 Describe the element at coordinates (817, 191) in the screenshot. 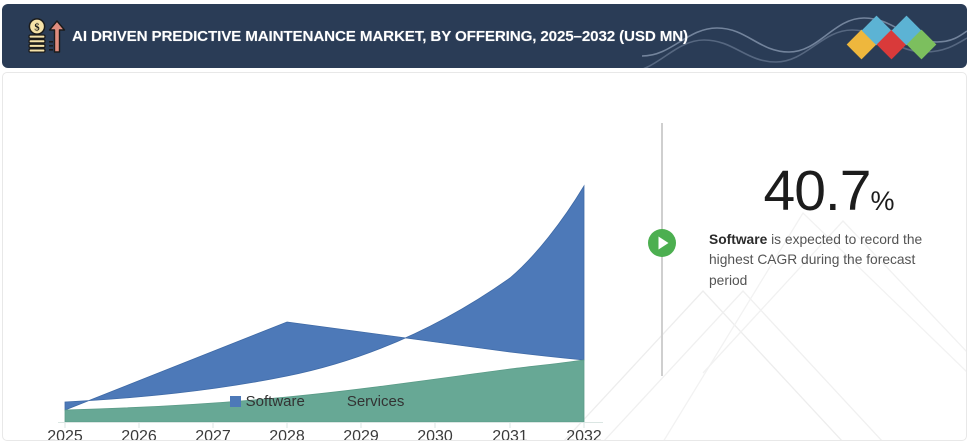

I see `cagr-value: 40.7` at that location.